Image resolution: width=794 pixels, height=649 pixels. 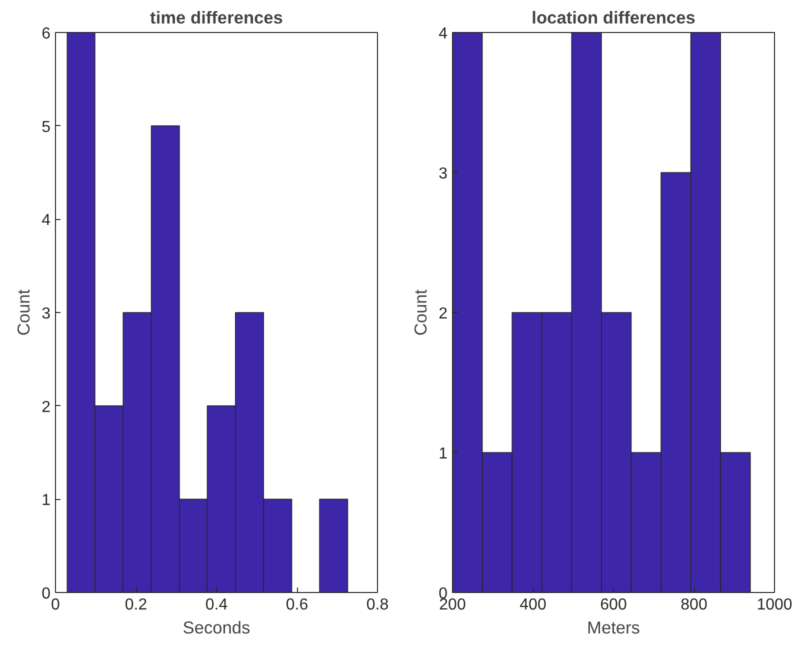 I want to click on x-tick-label: 0.6, so click(x=297, y=605).